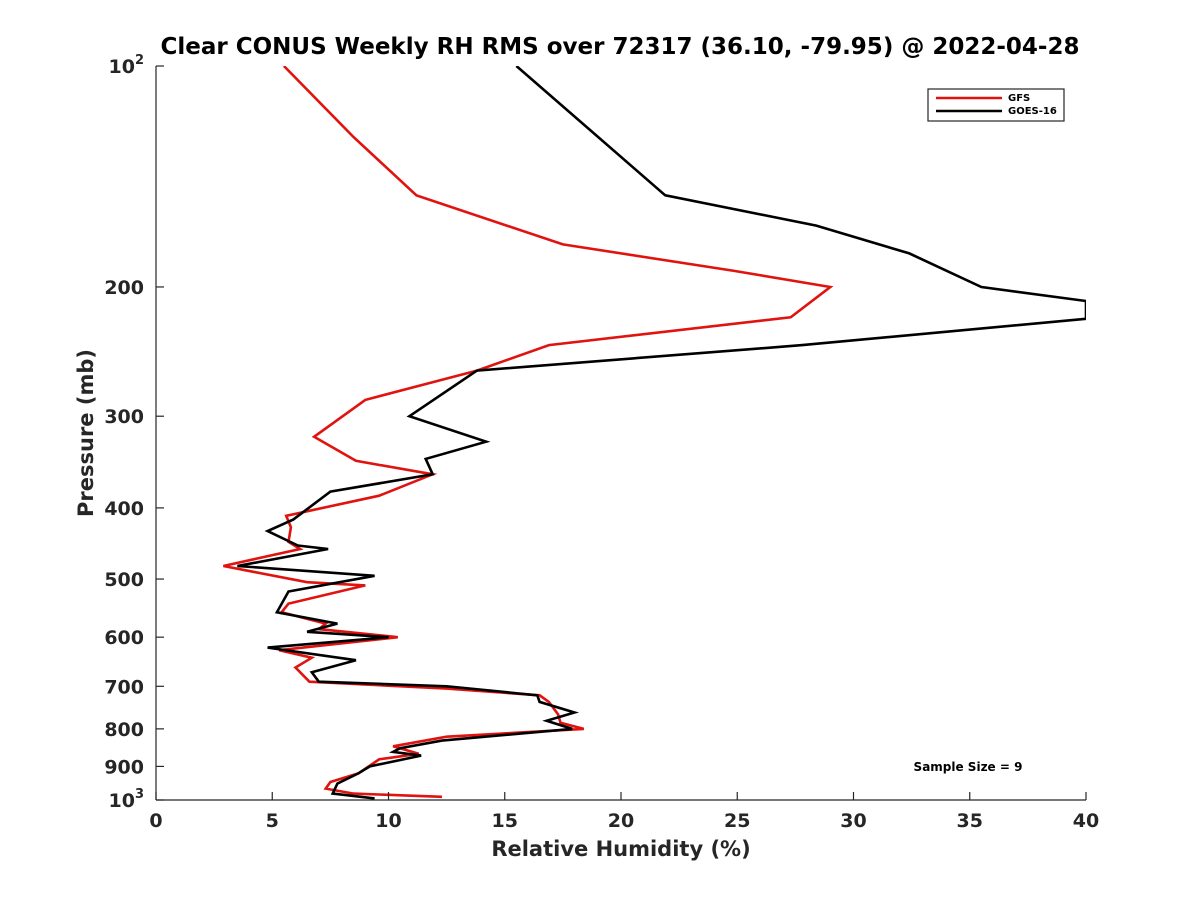  What do you see at coordinates (968, 767) in the screenshot?
I see `sample-size-annotation: Sample Size = 9` at bounding box center [968, 767].